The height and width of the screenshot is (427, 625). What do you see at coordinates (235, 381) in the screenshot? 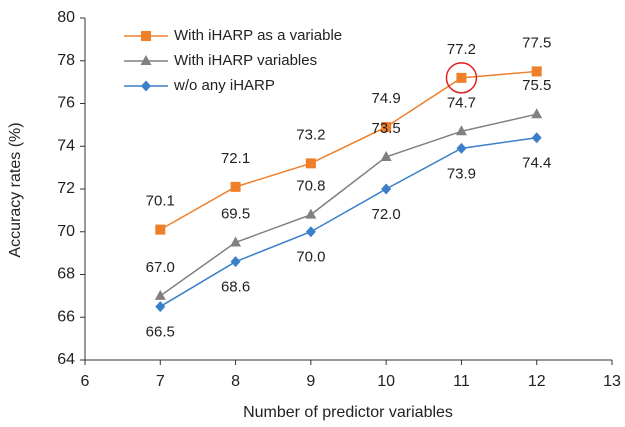
I see `x-tick-label: 8` at bounding box center [235, 381].